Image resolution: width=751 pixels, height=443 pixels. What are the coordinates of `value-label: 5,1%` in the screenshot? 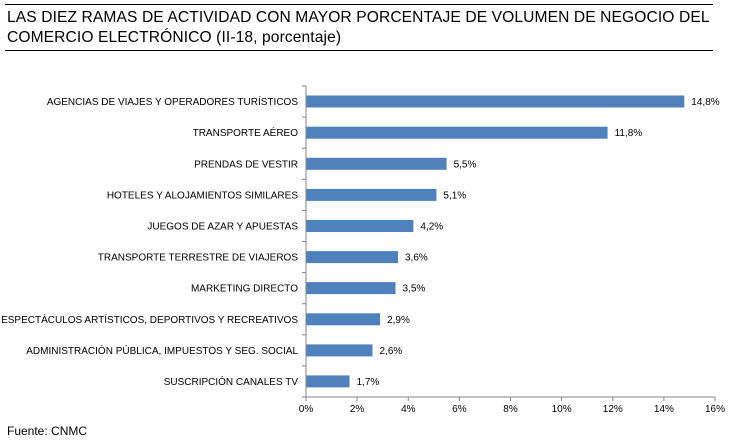 It's located at (454, 195).